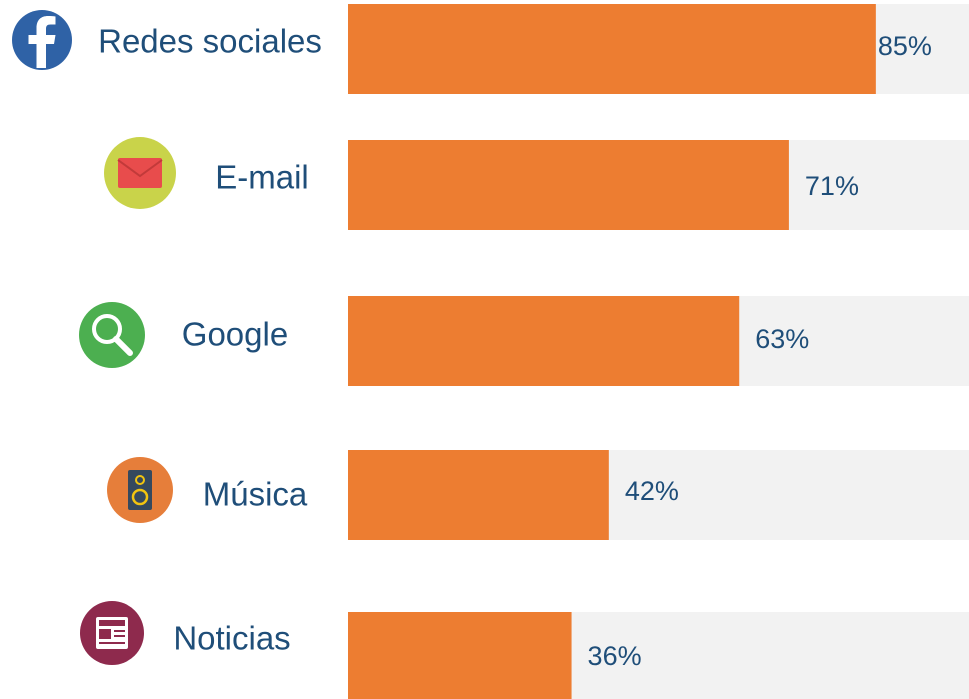  Describe the element at coordinates (112, 633) in the screenshot. I see `news-icon` at that location.